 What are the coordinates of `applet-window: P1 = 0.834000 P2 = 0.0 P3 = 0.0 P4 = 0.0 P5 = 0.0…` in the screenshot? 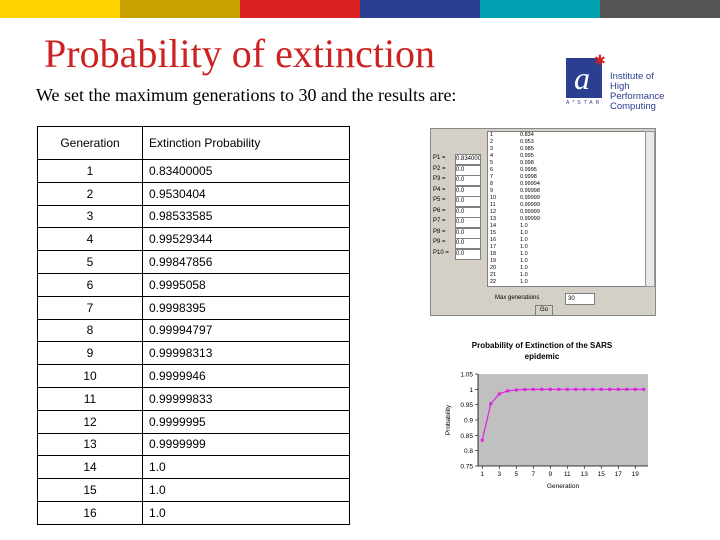 It's located at (543, 222).